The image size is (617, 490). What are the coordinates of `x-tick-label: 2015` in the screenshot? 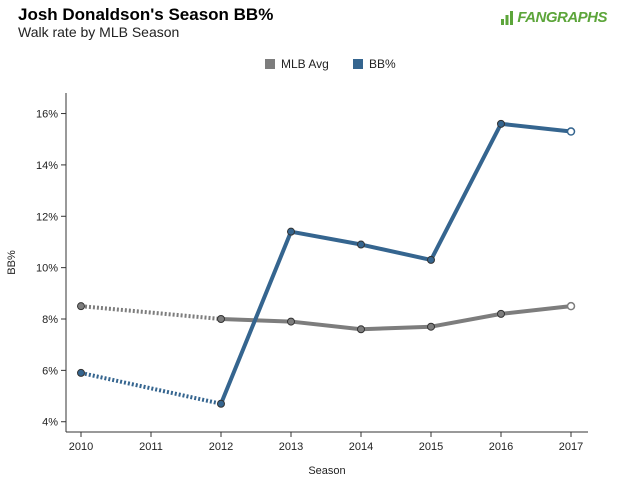 It's located at (431, 447).